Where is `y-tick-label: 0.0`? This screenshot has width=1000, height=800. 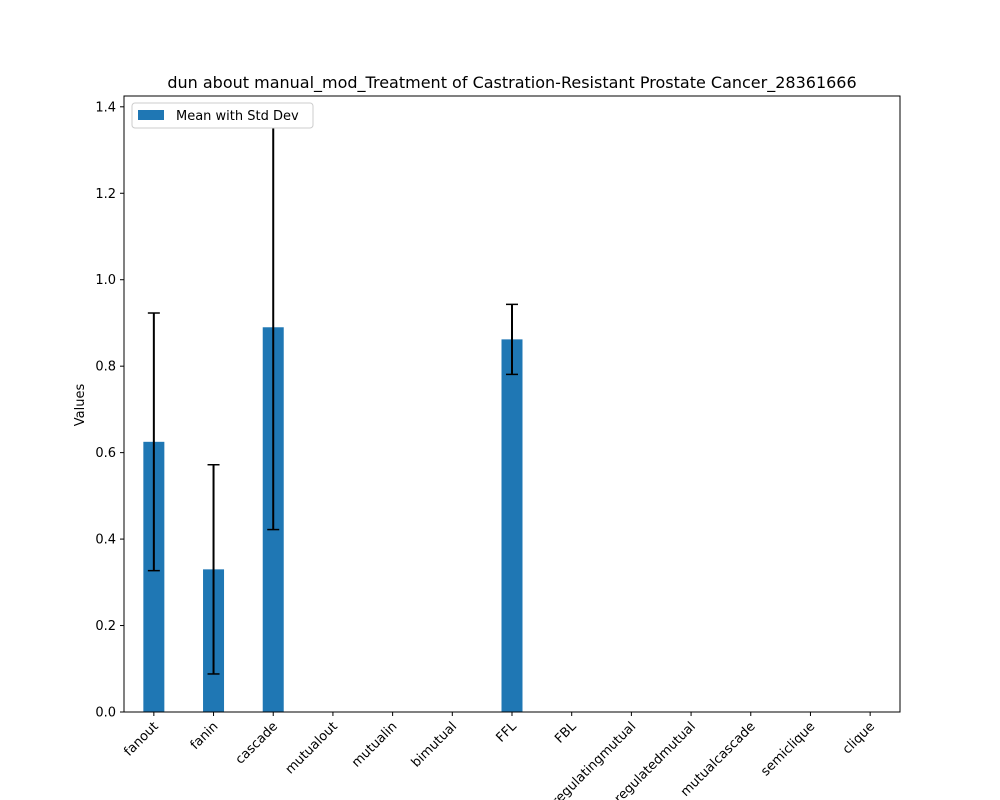 y-tick-label: 0.0 is located at coordinates (105, 713).